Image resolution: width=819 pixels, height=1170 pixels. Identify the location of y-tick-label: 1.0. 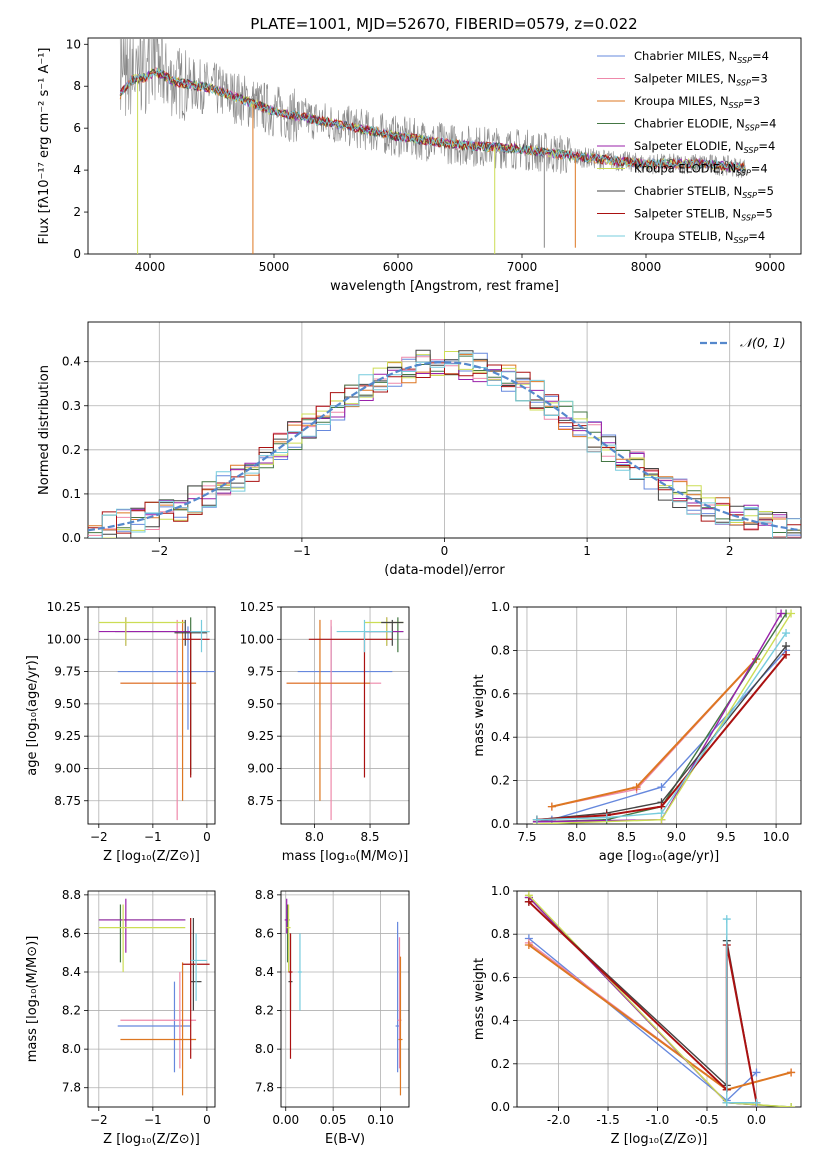
(500, 607).